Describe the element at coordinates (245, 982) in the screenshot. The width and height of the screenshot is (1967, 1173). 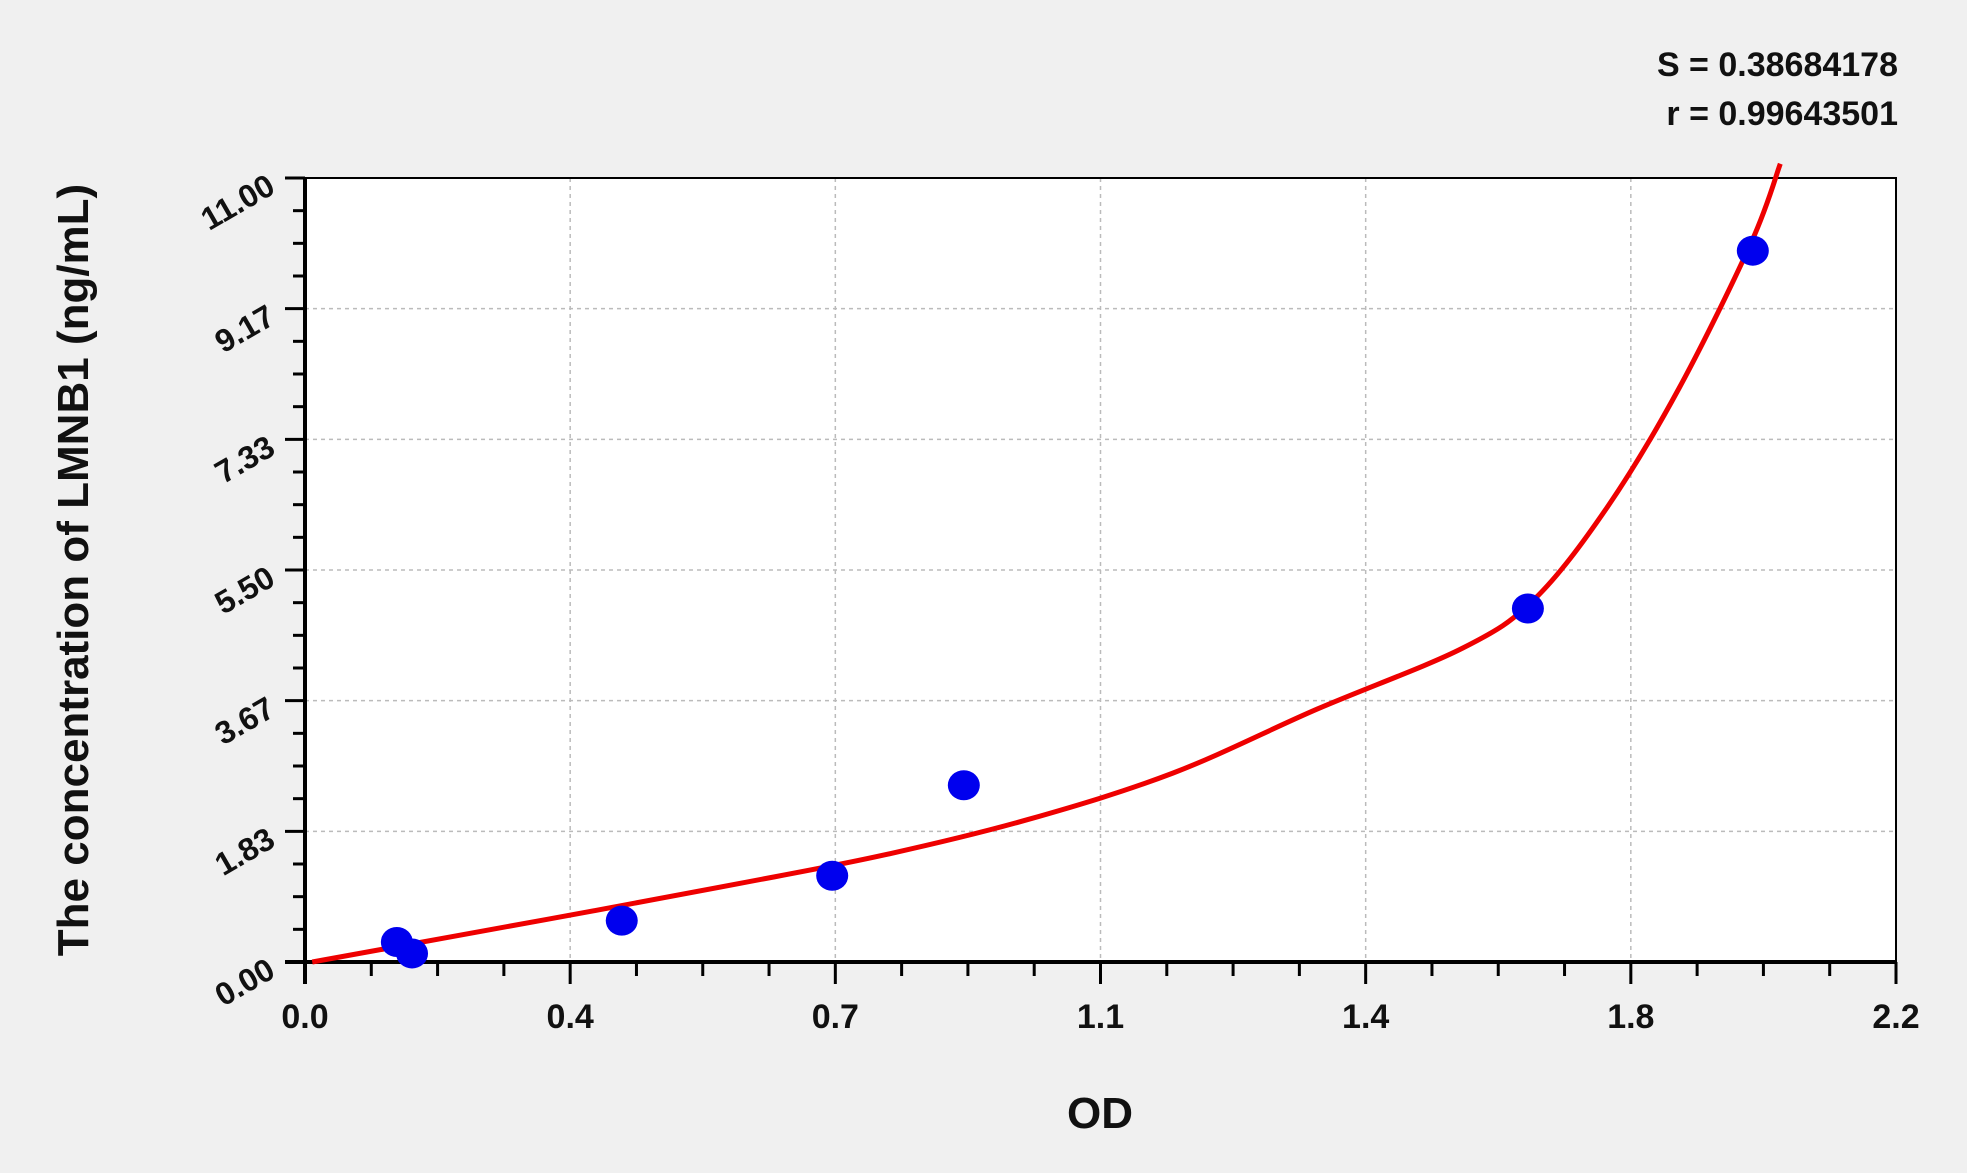
I see `y-tick-label: 0.00` at that location.